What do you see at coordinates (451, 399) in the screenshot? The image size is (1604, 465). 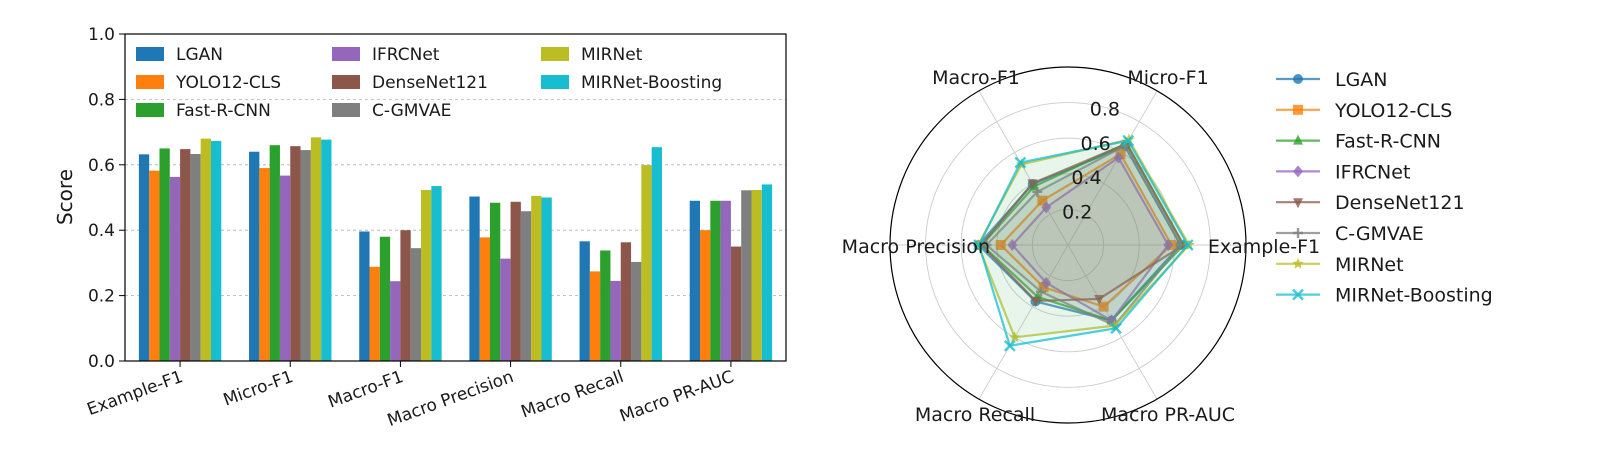 I see `bar-x-tick-label: Macro Precision` at bounding box center [451, 399].